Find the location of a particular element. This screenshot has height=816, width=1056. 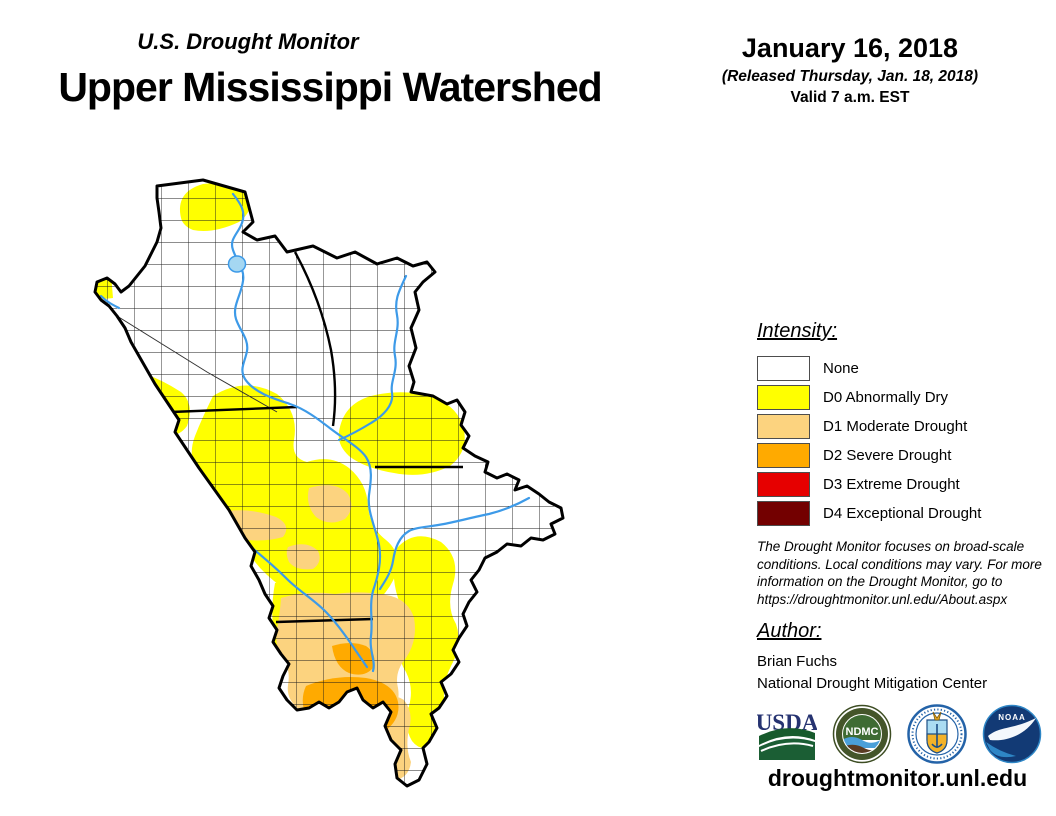

usda-logo: USDA is located at coordinates (787, 735).